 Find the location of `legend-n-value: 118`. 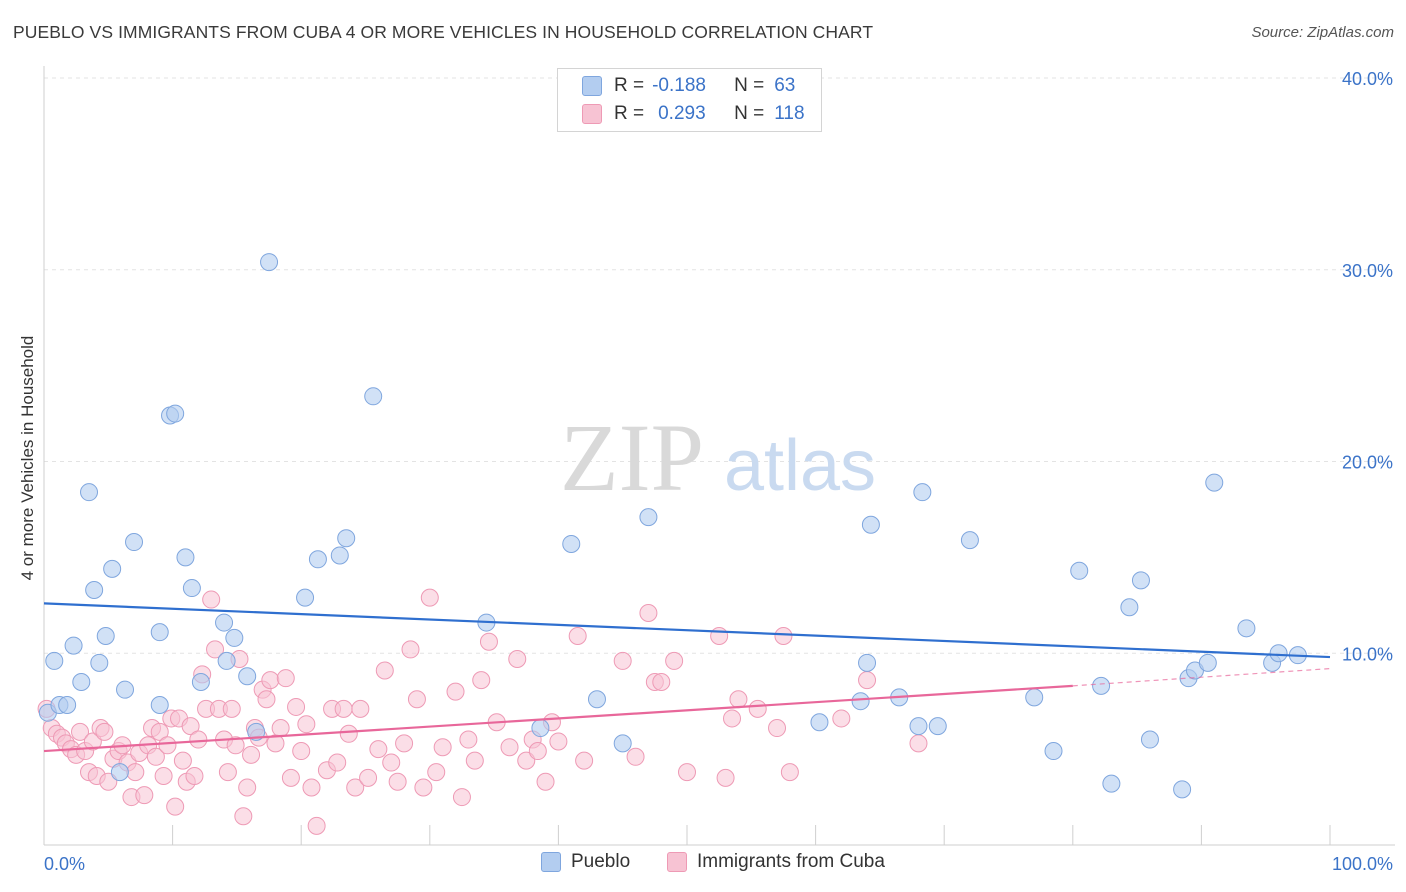

legend-n-value: 118 is located at coordinates (789, 113).